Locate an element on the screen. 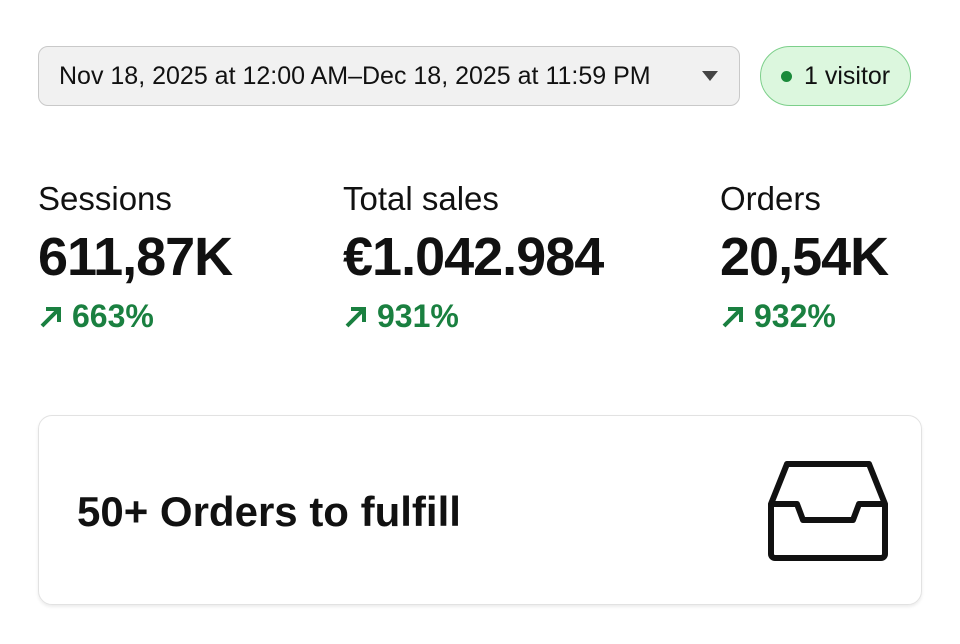 This screenshot has height=644, width=960. metric: Sessions 611,87K 663% is located at coordinates (135, 257).